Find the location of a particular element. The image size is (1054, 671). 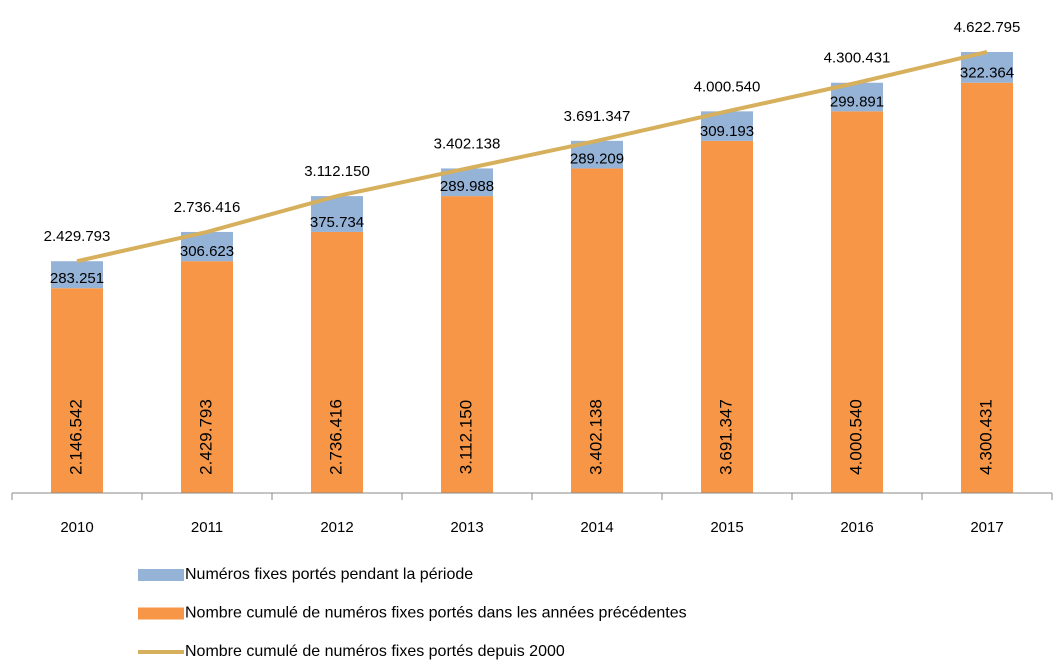

data-label: 2.146.542 is located at coordinates (75, 437).